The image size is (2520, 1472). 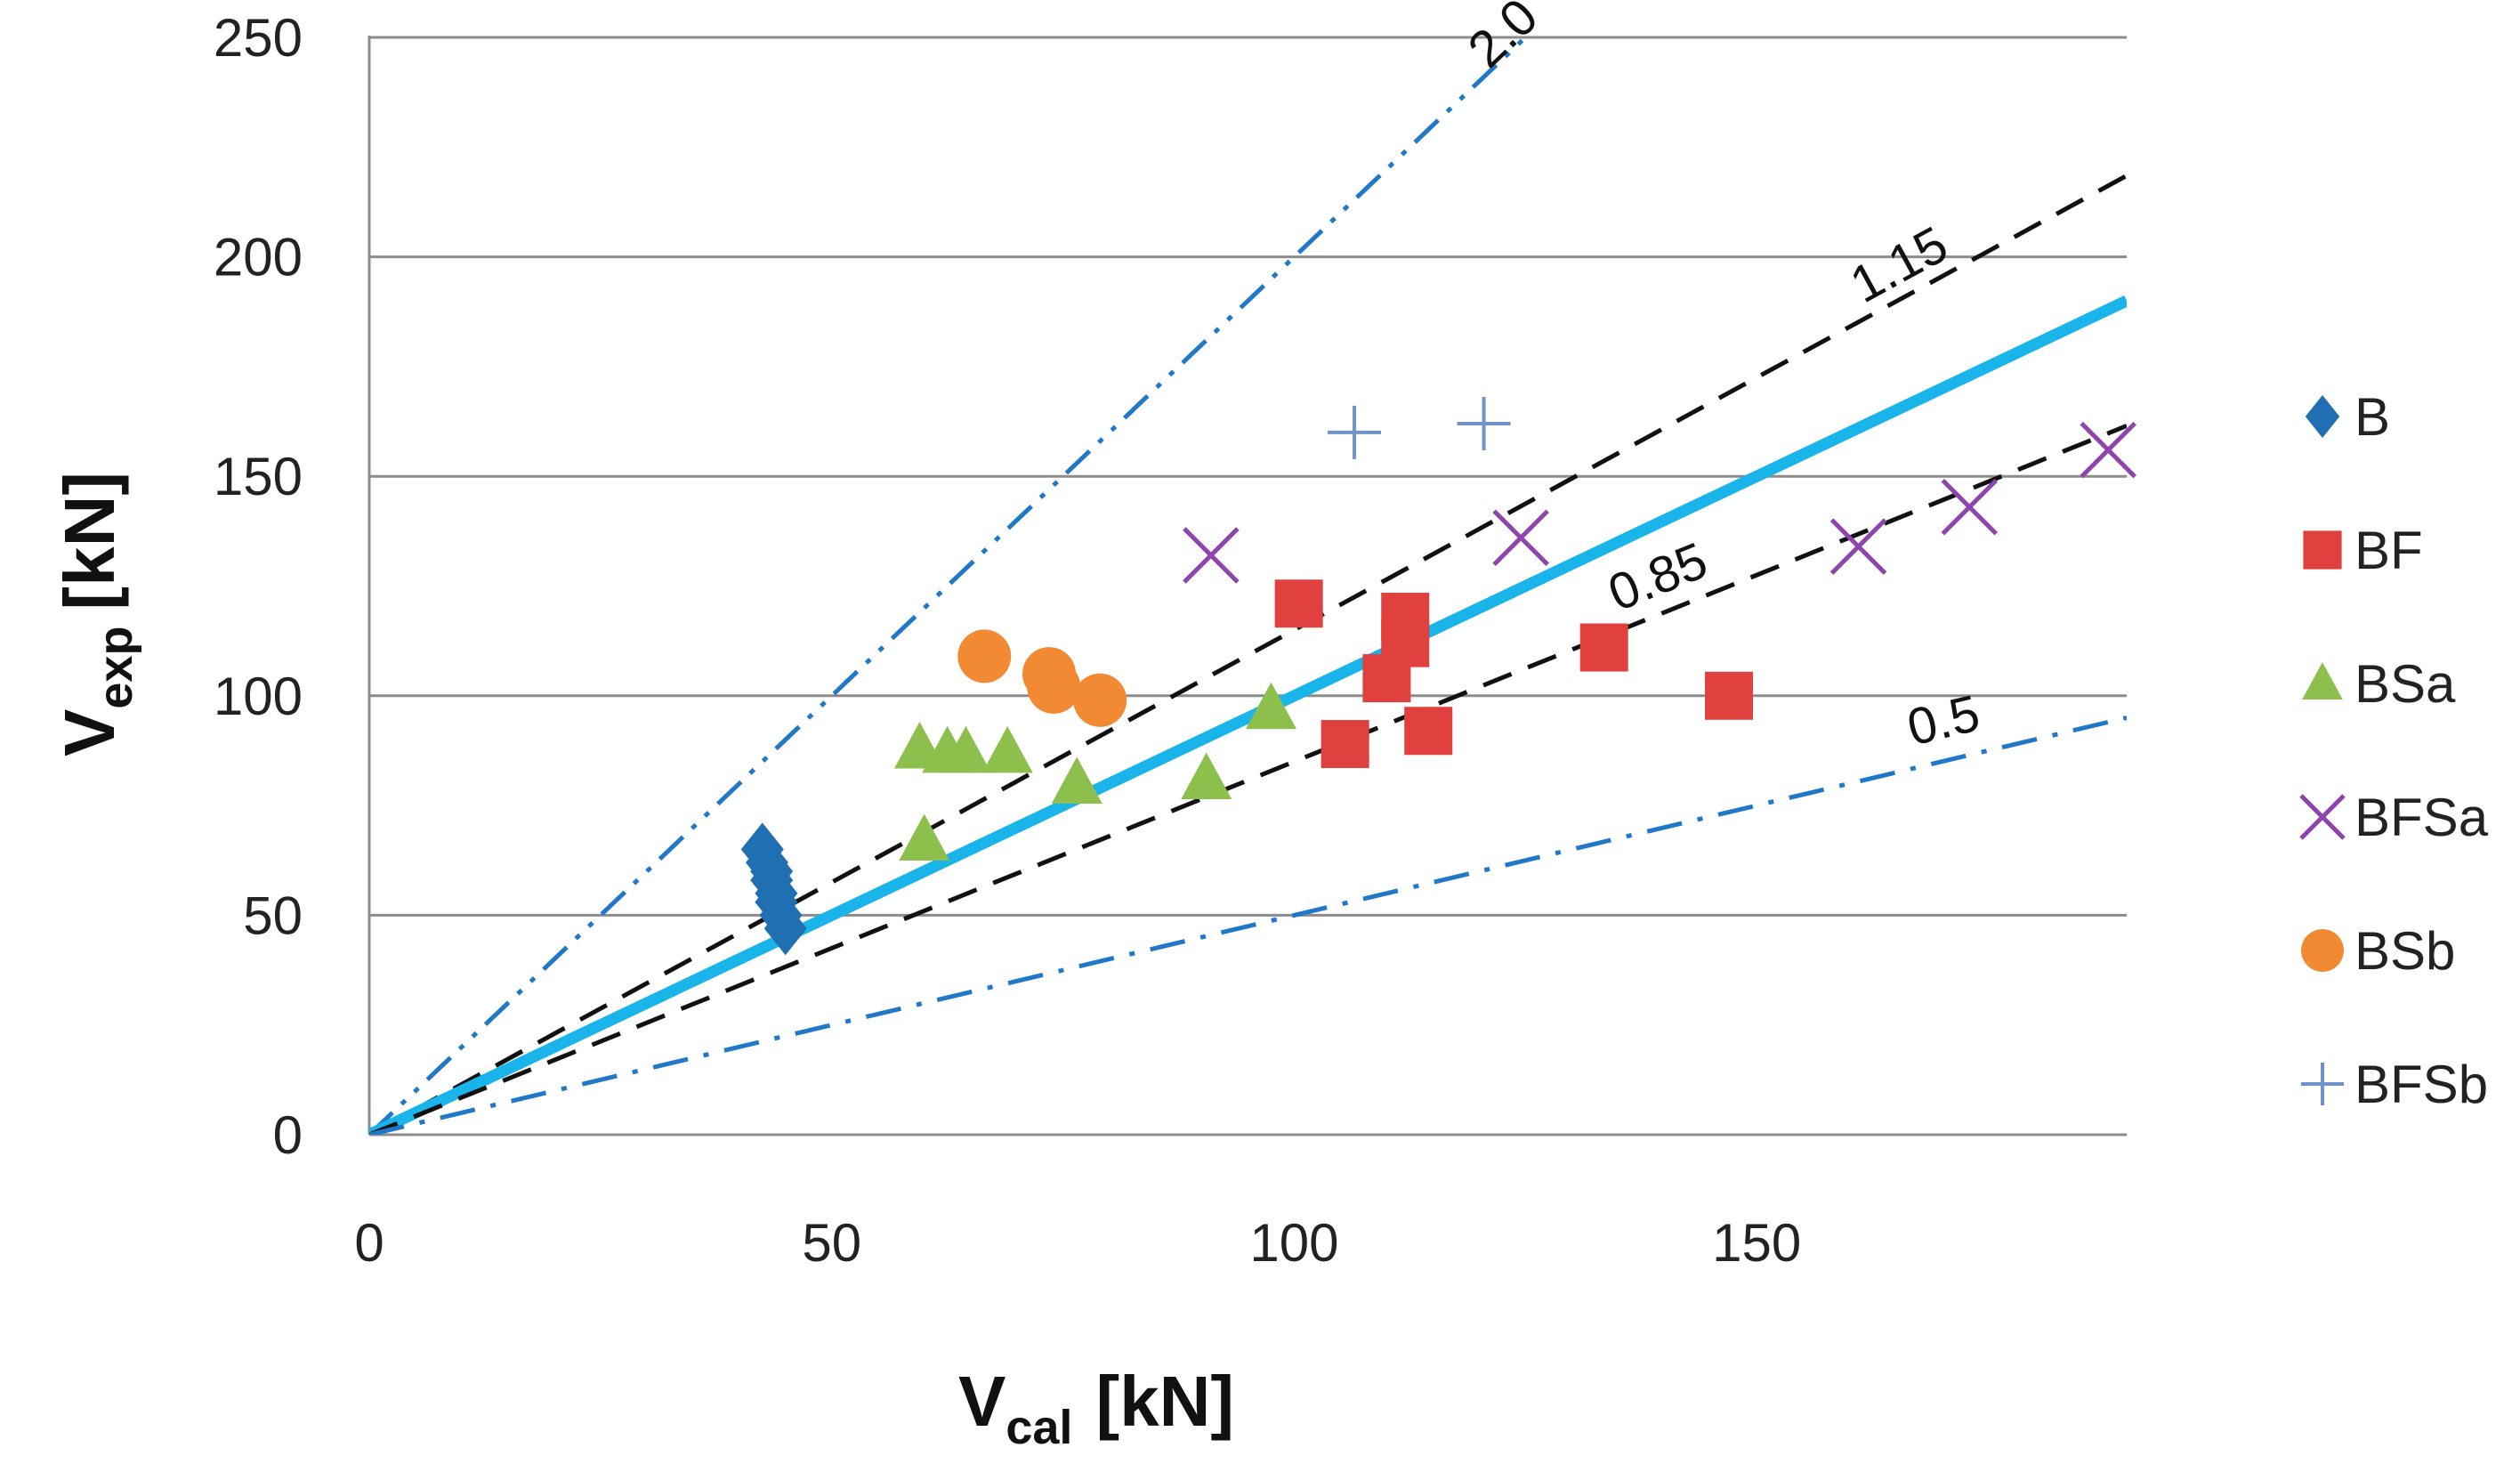 What do you see at coordinates (258, 696) in the screenshot?
I see `y-tick-label: 100` at bounding box center [258, 696].